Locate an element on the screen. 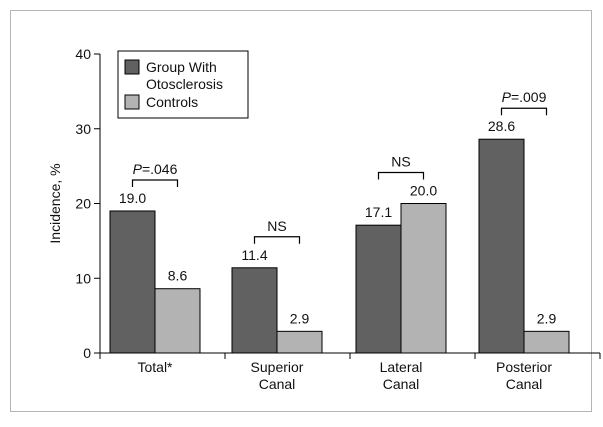 The image size is (603, 427). x-tick-label: Lateral is located at coordinates (401, 367).